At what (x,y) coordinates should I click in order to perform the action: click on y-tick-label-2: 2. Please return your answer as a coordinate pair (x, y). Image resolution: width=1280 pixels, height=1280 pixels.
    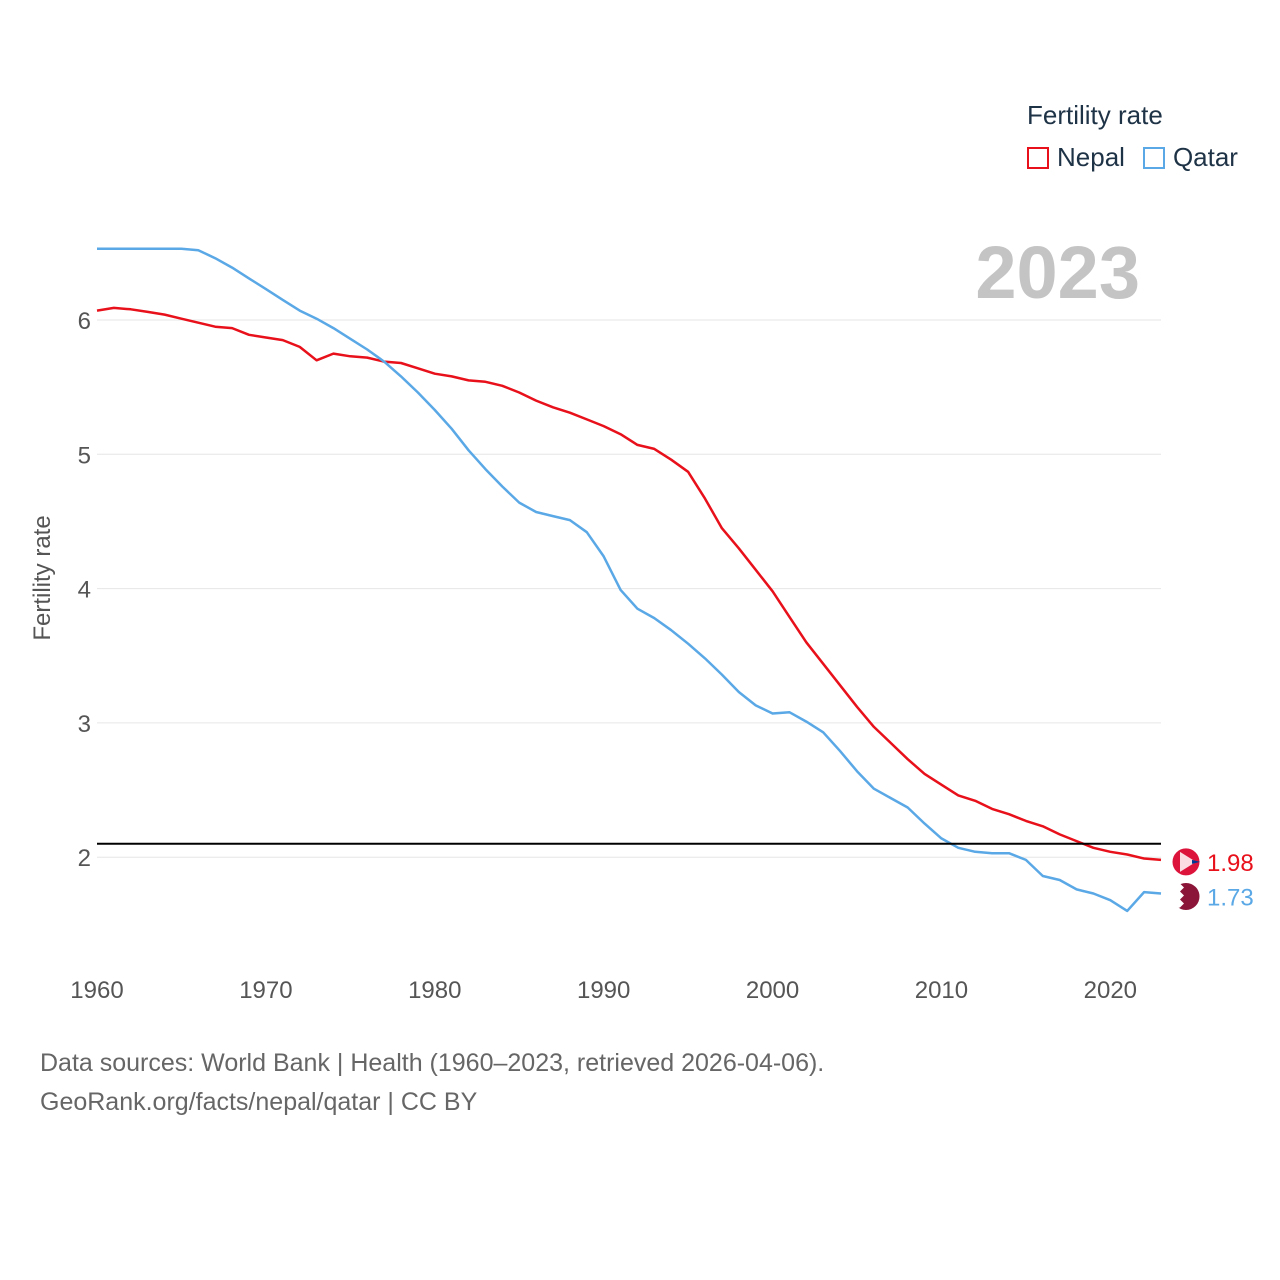
    Looking at the image, I should click on (84, 858).